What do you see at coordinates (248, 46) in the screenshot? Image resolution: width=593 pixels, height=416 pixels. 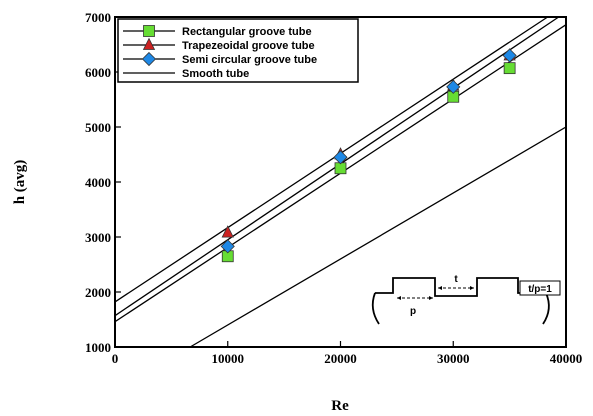 I see `legend-label-1: Trapezeoidal groove tube` at bounding box center [248, 46].